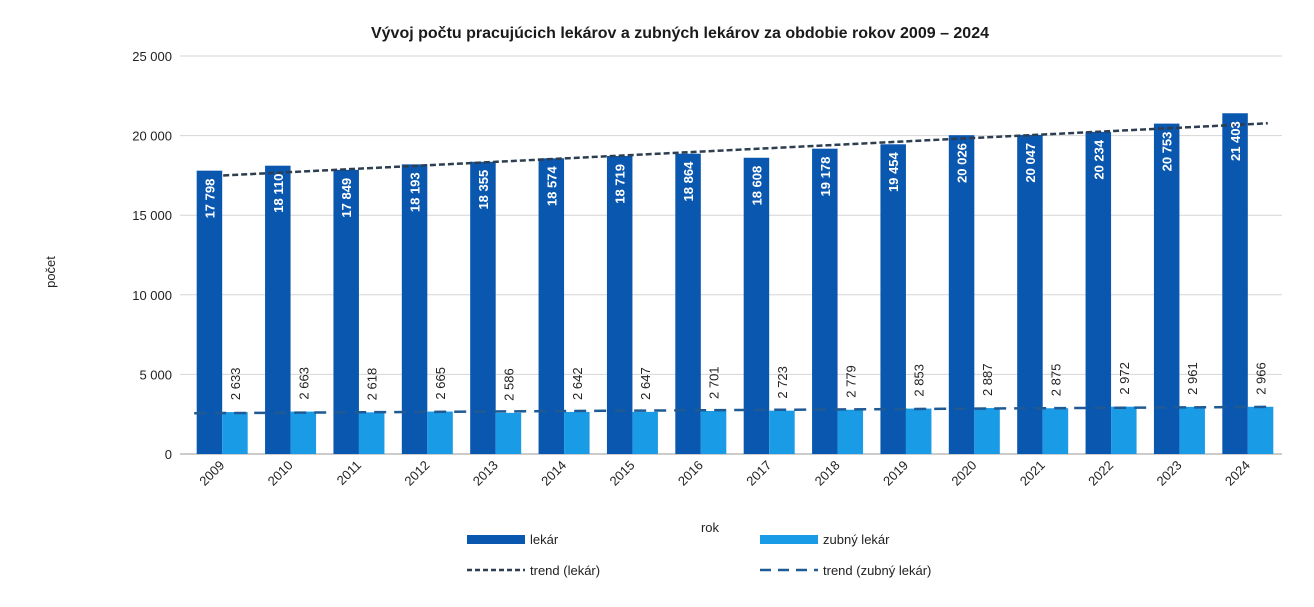  Describe the element at coordinates (850, 381) in the screenshot. I see `data-label-zubny-lekar: 2 779` at that location.